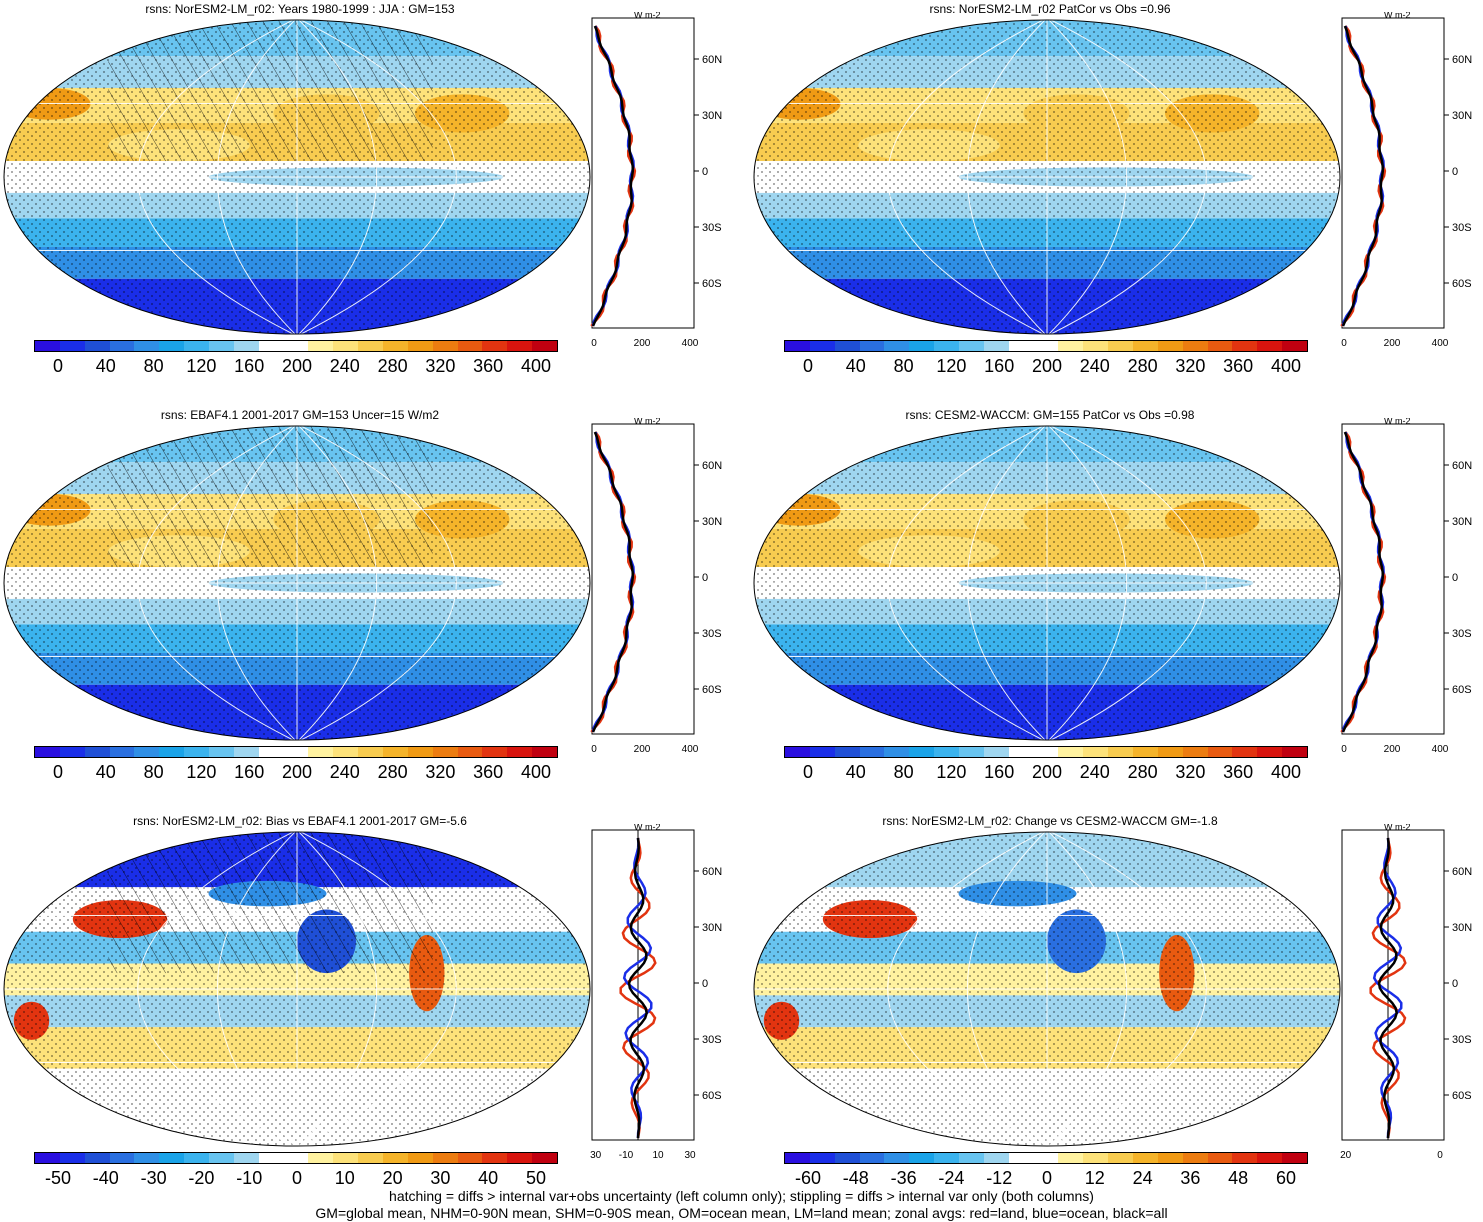 This screenshot has height=1222, width=1483. What do you see at coordinates (1462, 284) in the screenshot?
I see `zonal-lat-label: 60S` at bounding box center [1462, 284].